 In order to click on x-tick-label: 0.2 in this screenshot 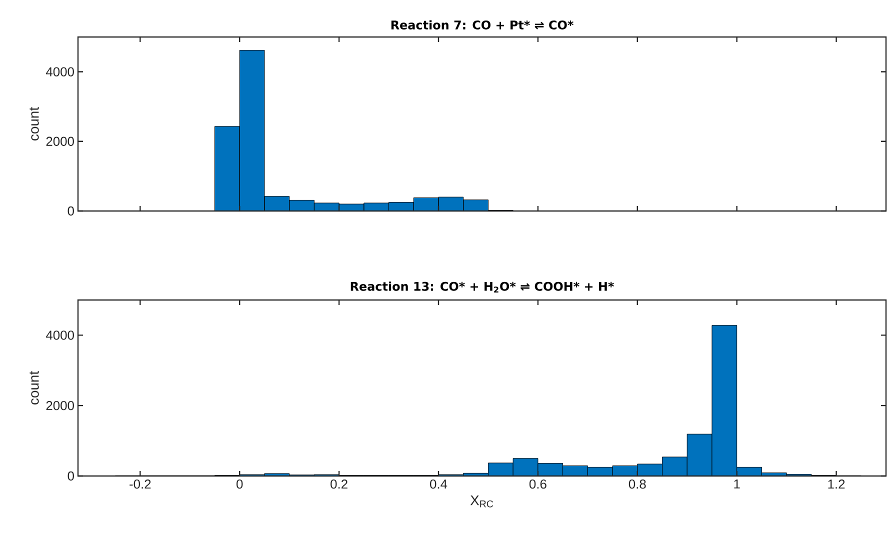, I will do `click(339, 484)`.